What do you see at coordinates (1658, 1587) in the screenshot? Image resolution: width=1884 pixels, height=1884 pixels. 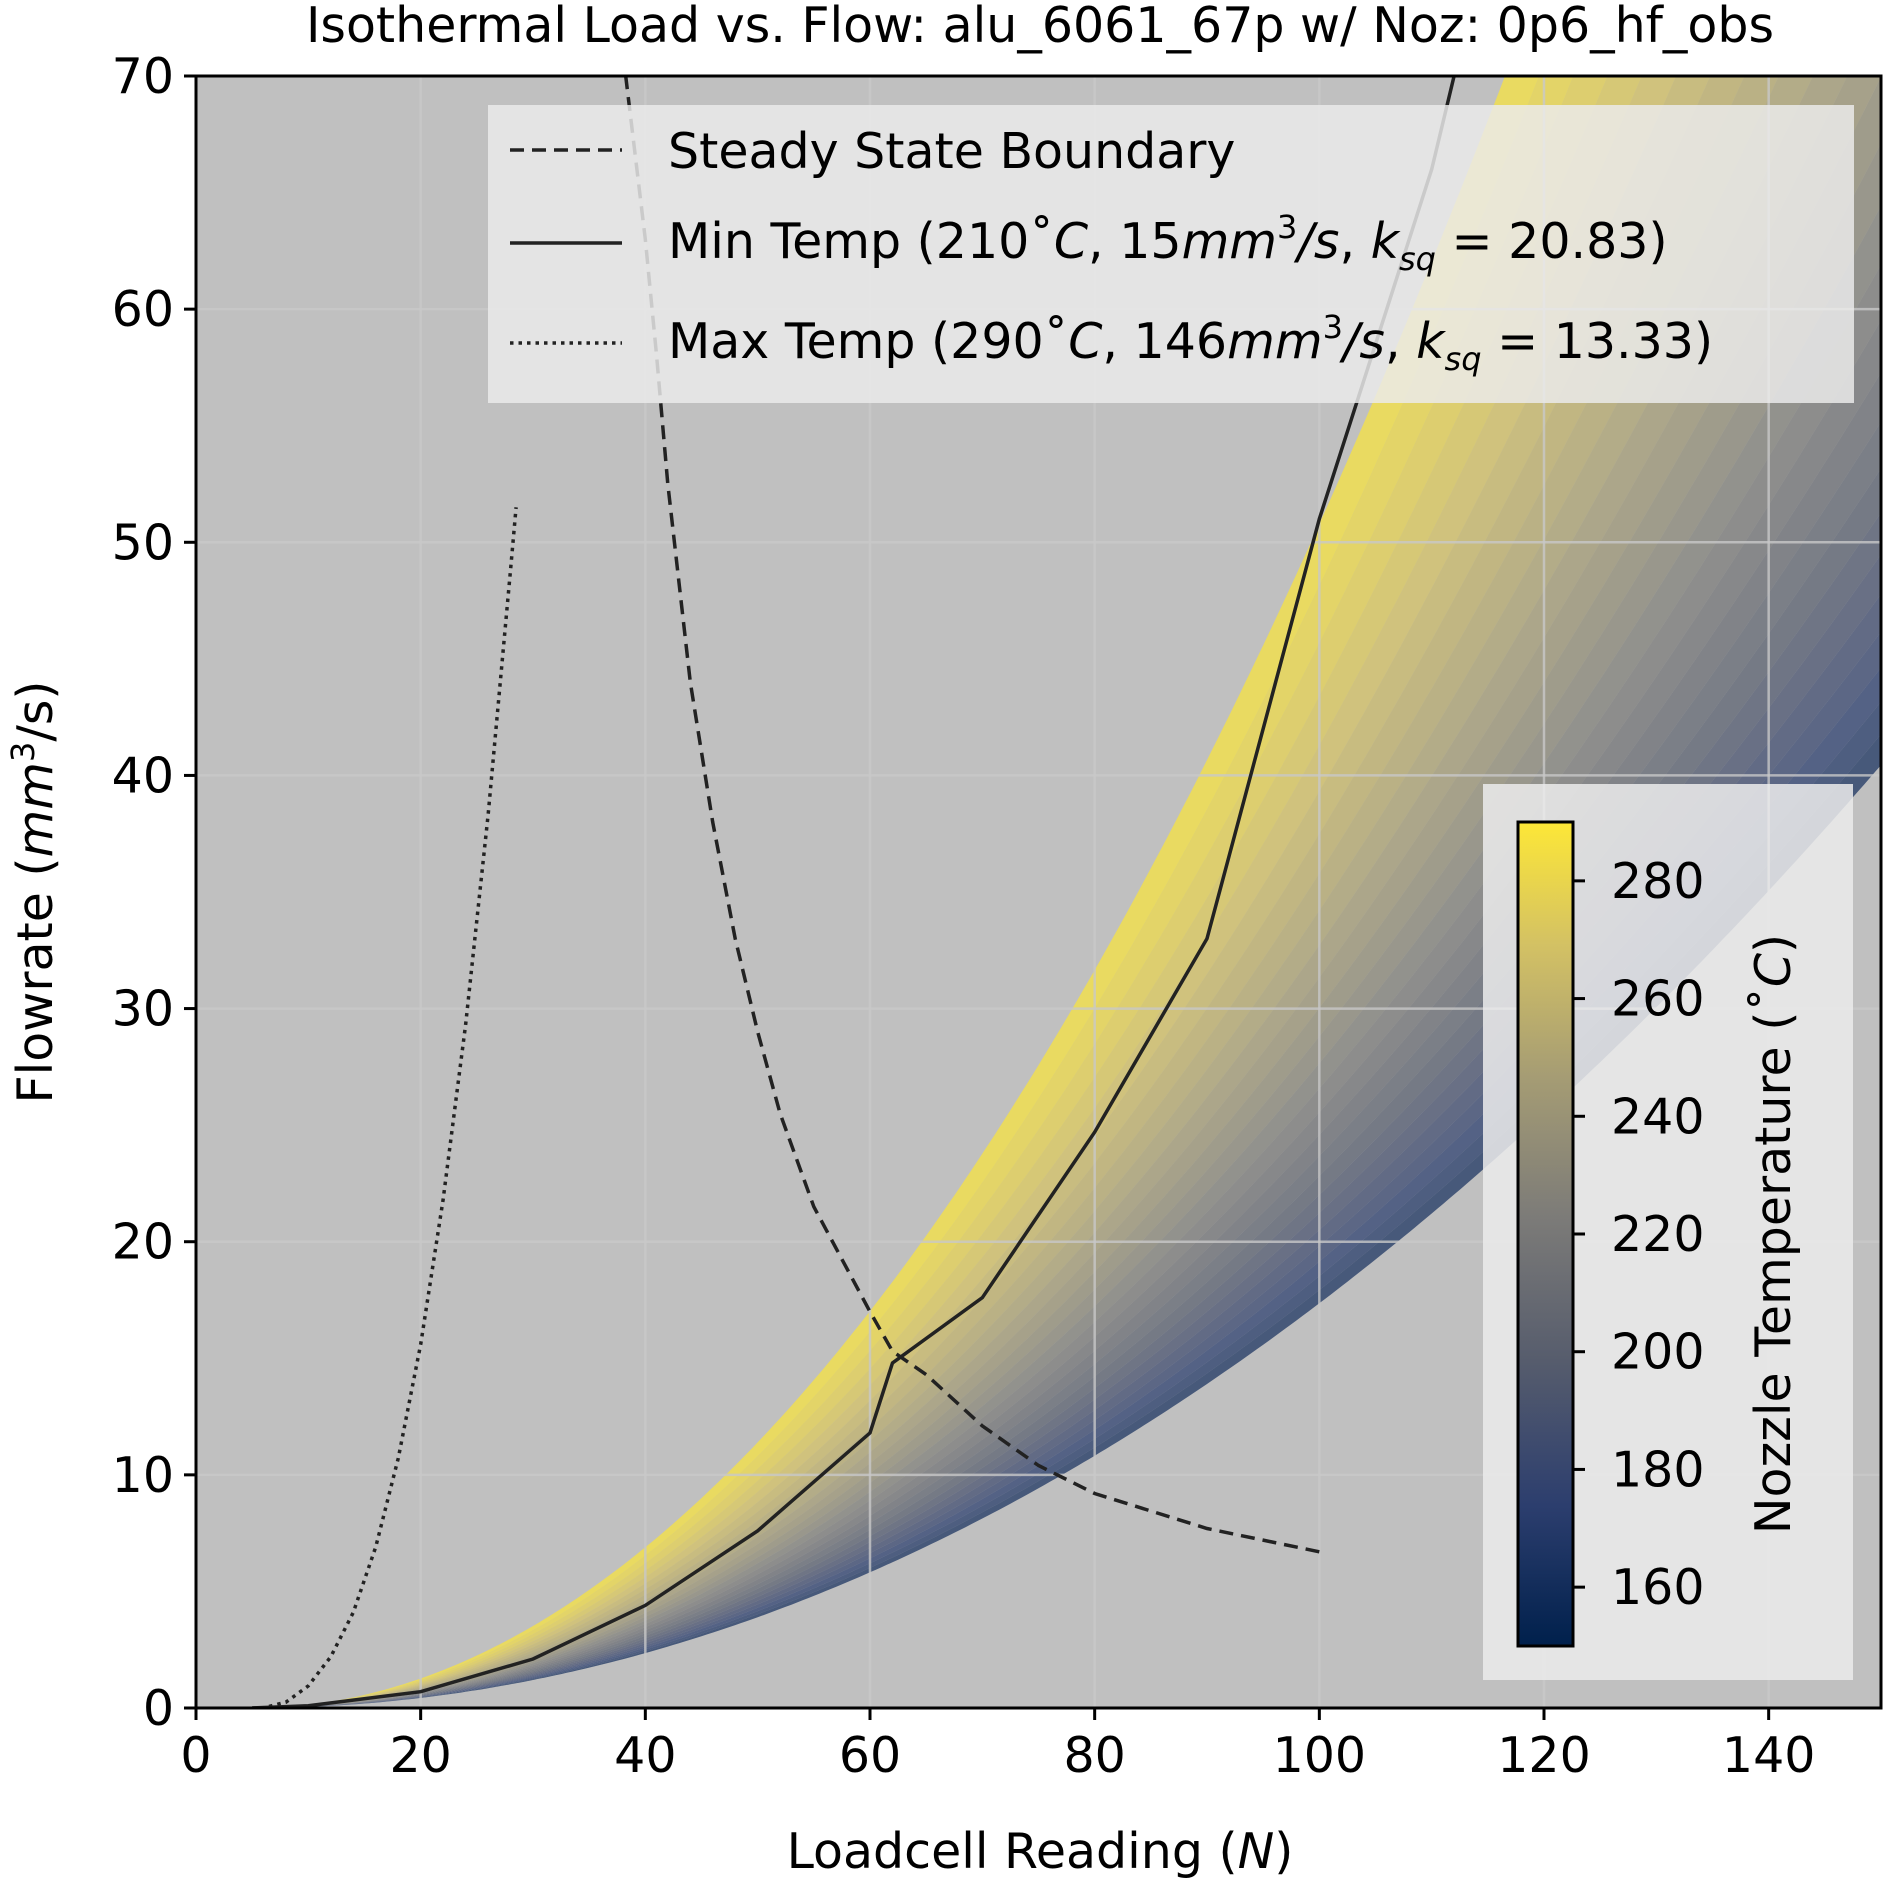 I see `colorbar-tick-label: 160` at bounding box center [1658, 1587].